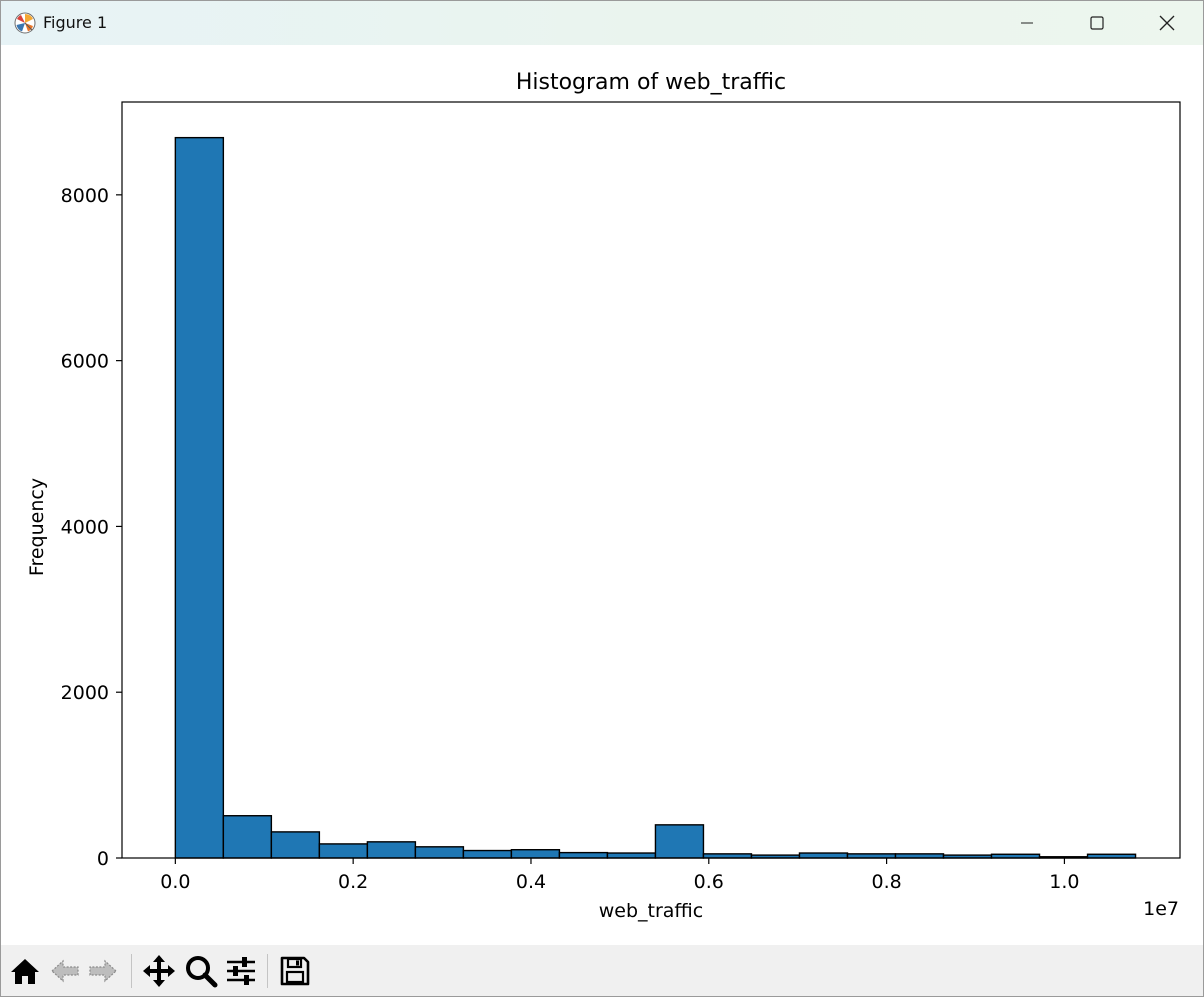 The image size is (1204, 997). I want to click on chart-title: Histogram of web_traffic, so click(651, 82).